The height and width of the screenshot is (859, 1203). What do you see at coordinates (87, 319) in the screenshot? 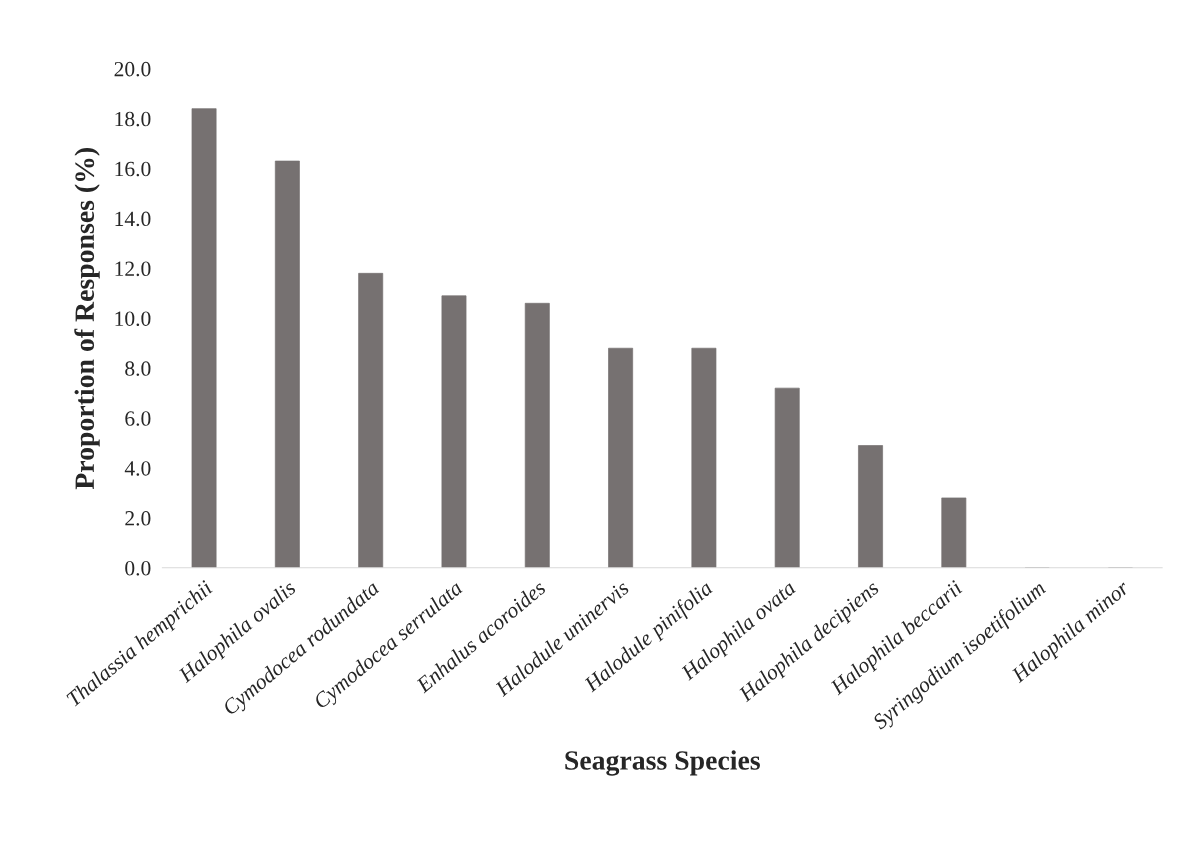
I see `y-axis-title: Proportion of Responses (%)` at bounding box center [87, 319].